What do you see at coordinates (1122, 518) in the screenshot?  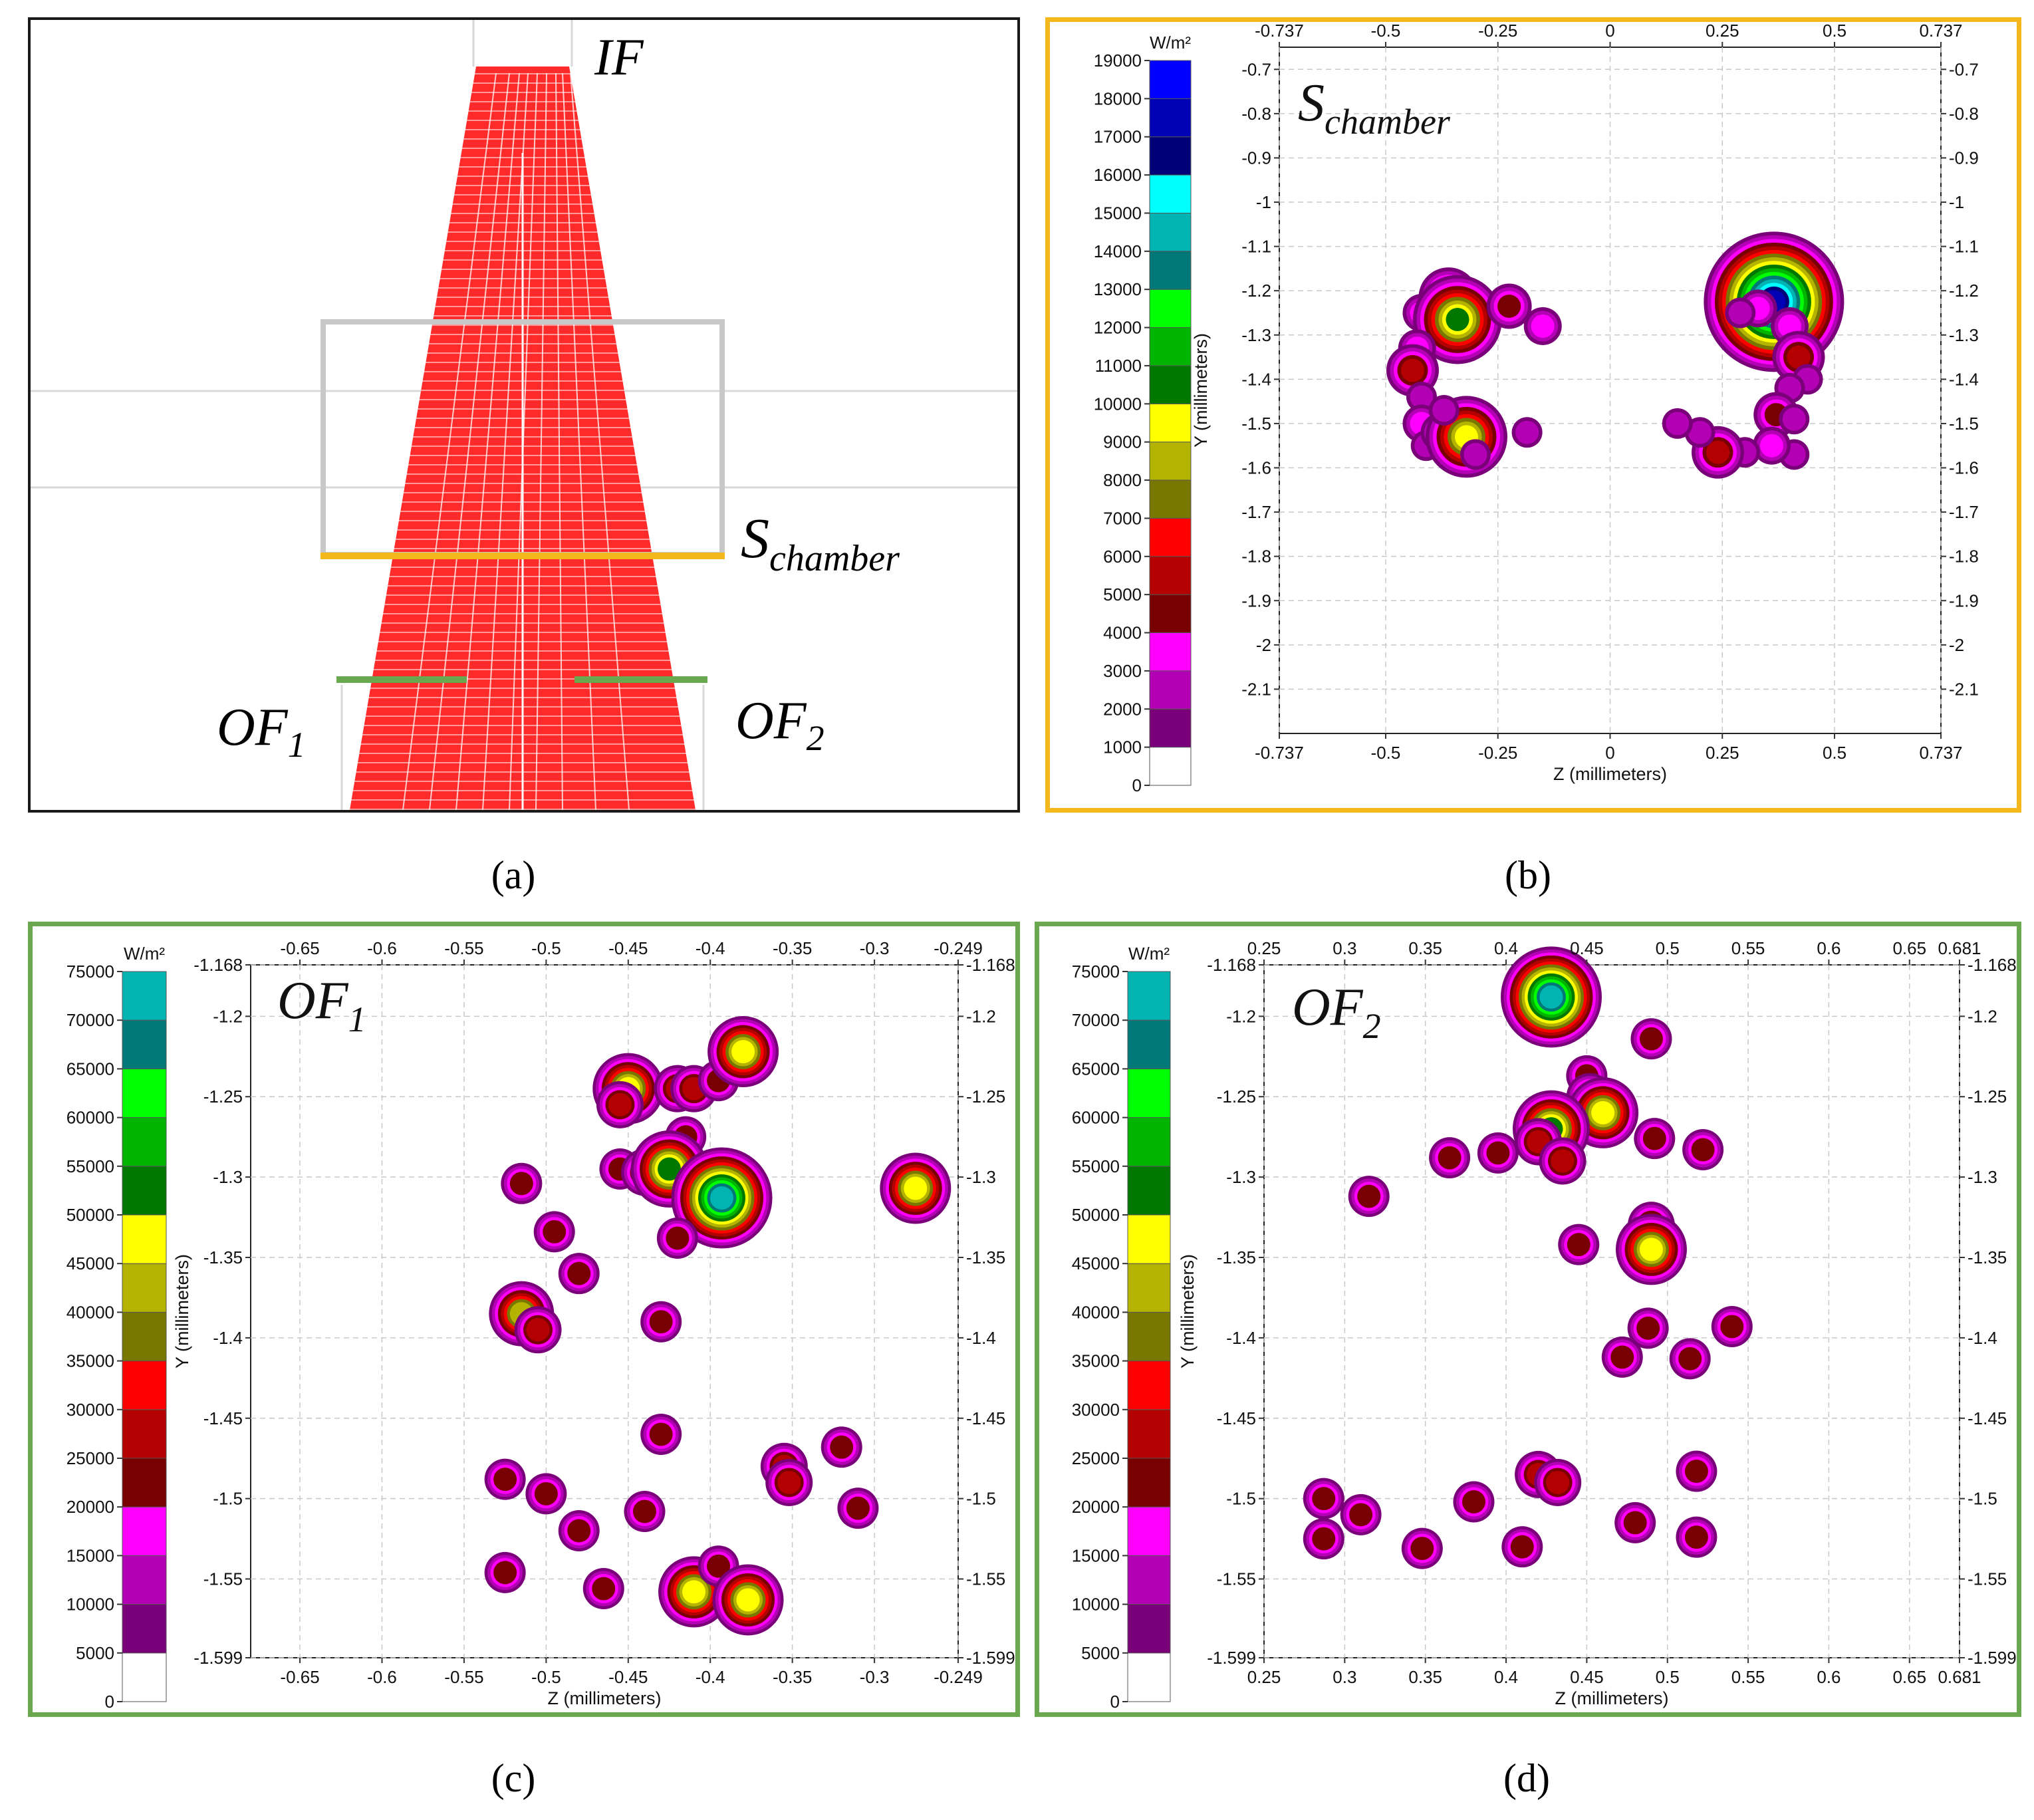 I see `colorbar-tick-label: 7000` at bounding box center [1122, 518].